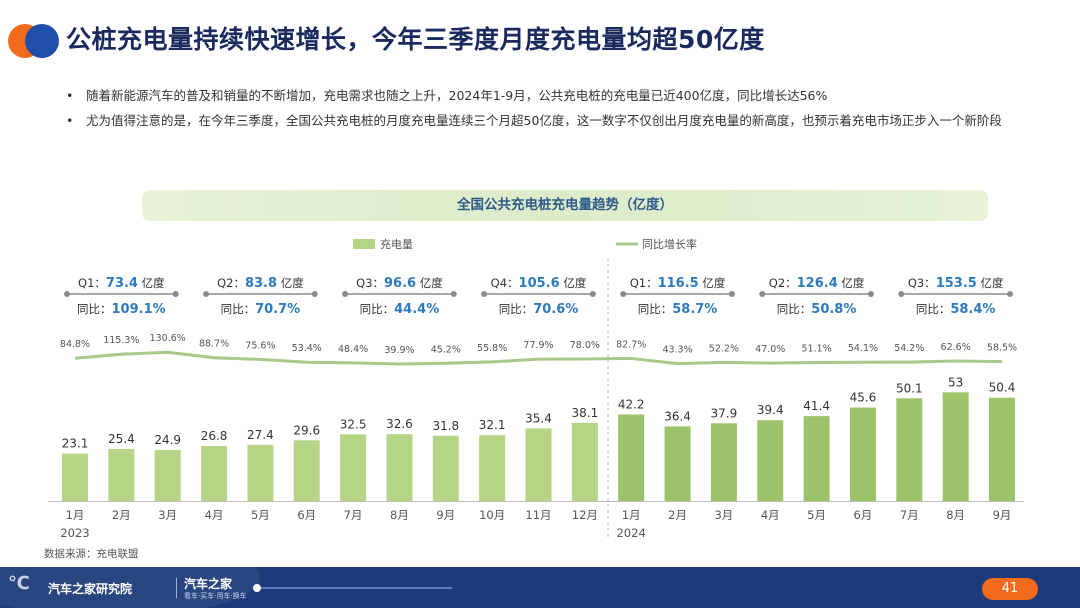 This screenshot has width=1080, height=608. I want to click on growth-rate-label: 52.2%, so click(724, 348).